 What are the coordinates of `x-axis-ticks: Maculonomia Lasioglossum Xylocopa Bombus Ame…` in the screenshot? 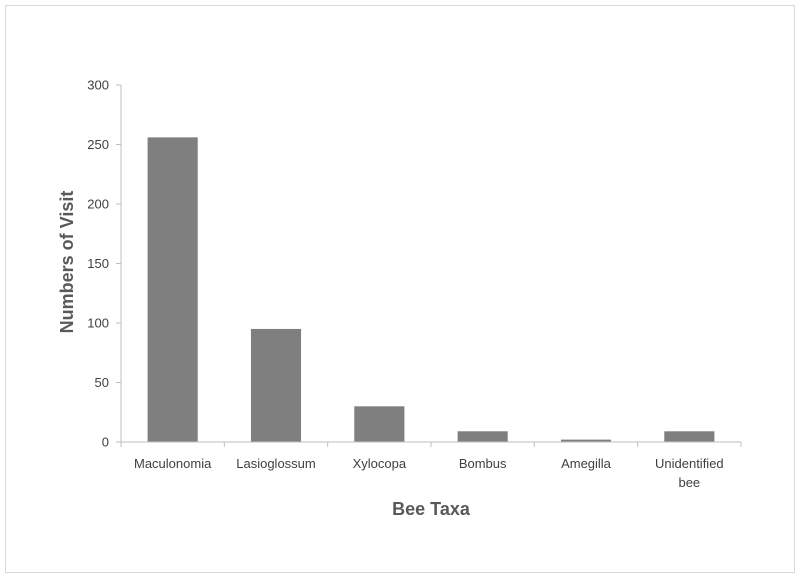 It's located at (431, 466).